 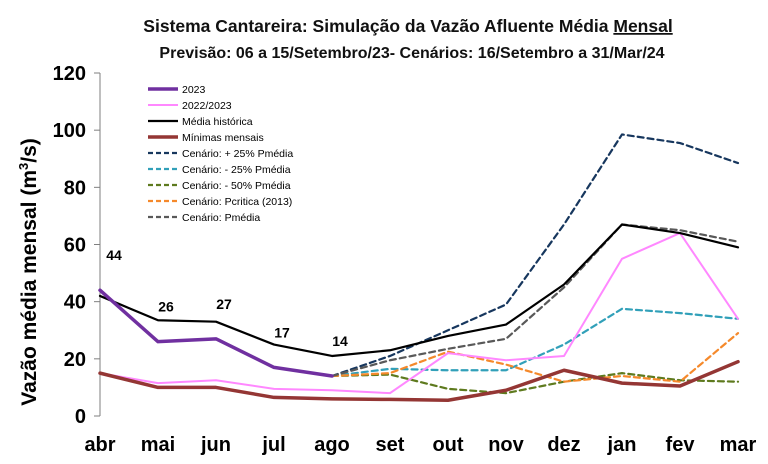 I want to click on x-tick-label: mai, so click(x=158, y=445).